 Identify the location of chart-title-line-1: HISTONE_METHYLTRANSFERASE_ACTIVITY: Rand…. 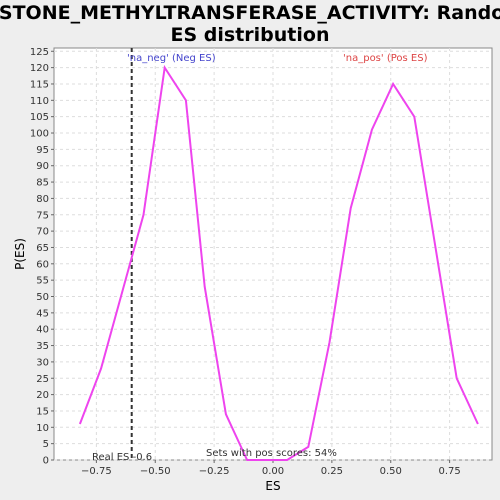
(250, 13).